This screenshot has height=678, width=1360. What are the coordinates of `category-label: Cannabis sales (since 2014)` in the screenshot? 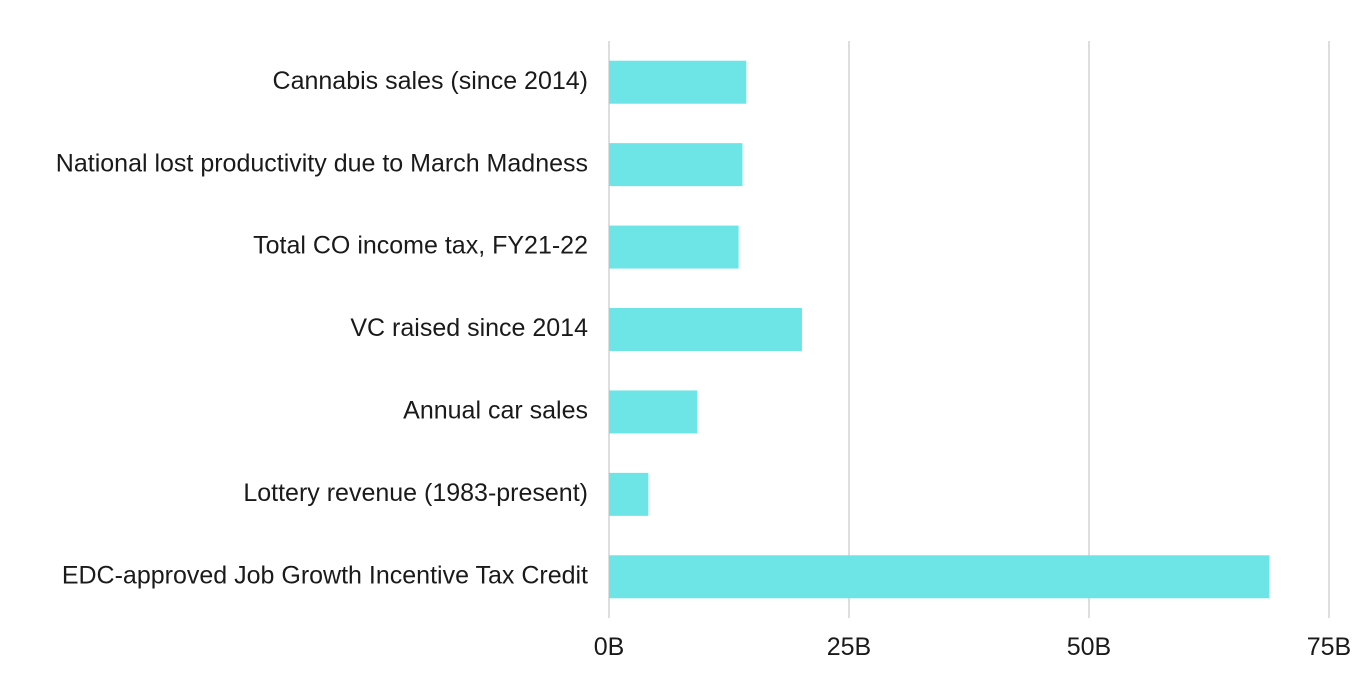 It's located at (430, 81).